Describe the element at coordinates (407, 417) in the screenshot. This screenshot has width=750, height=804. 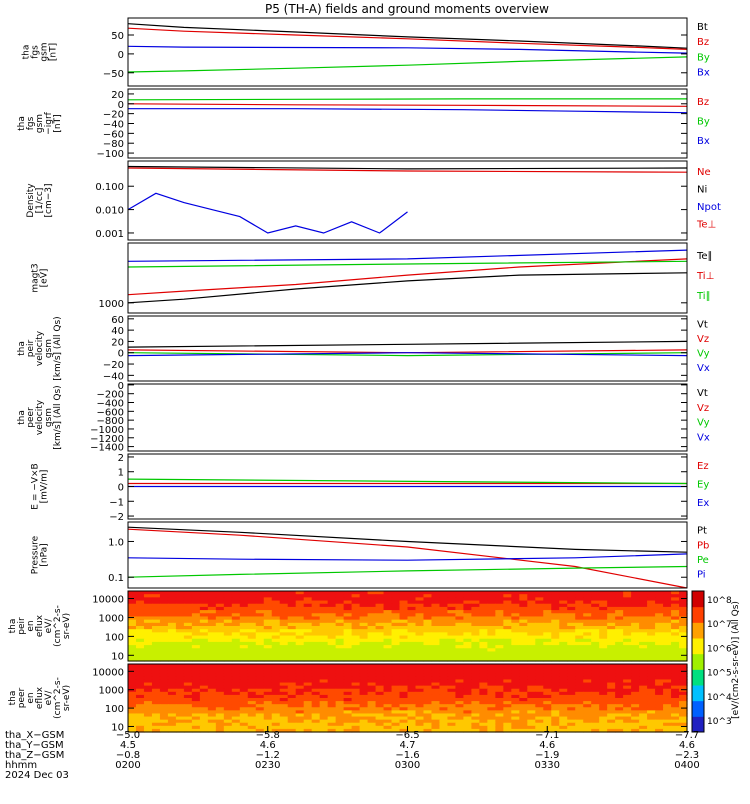
I see `panel-frame` at that location.